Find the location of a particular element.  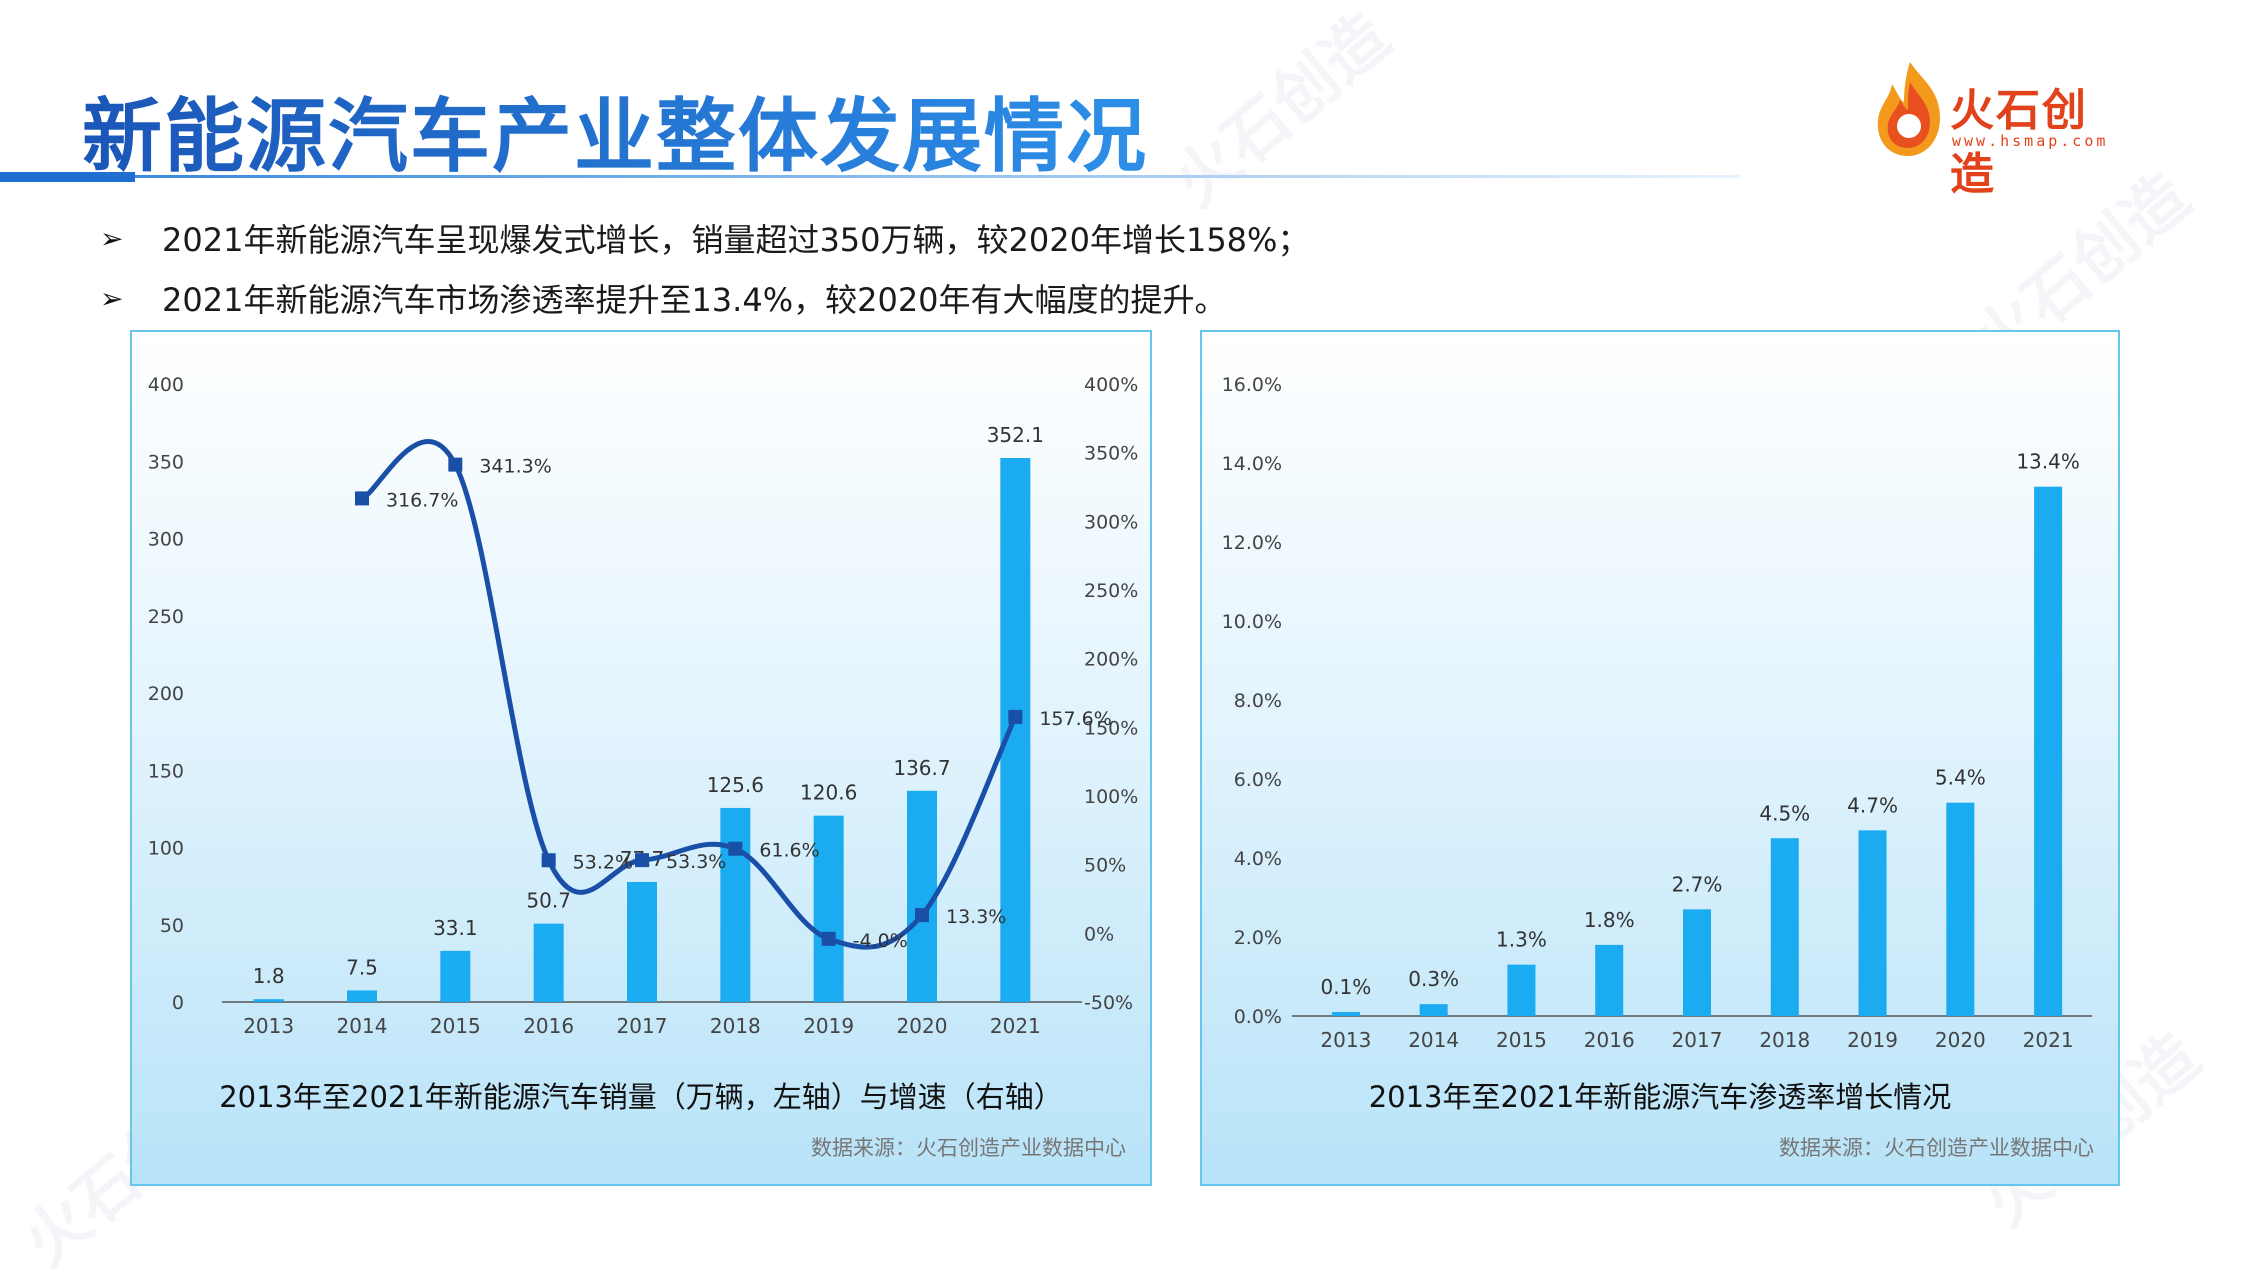

logo-name: 火石创造 is located at coordinates (2019, 142).